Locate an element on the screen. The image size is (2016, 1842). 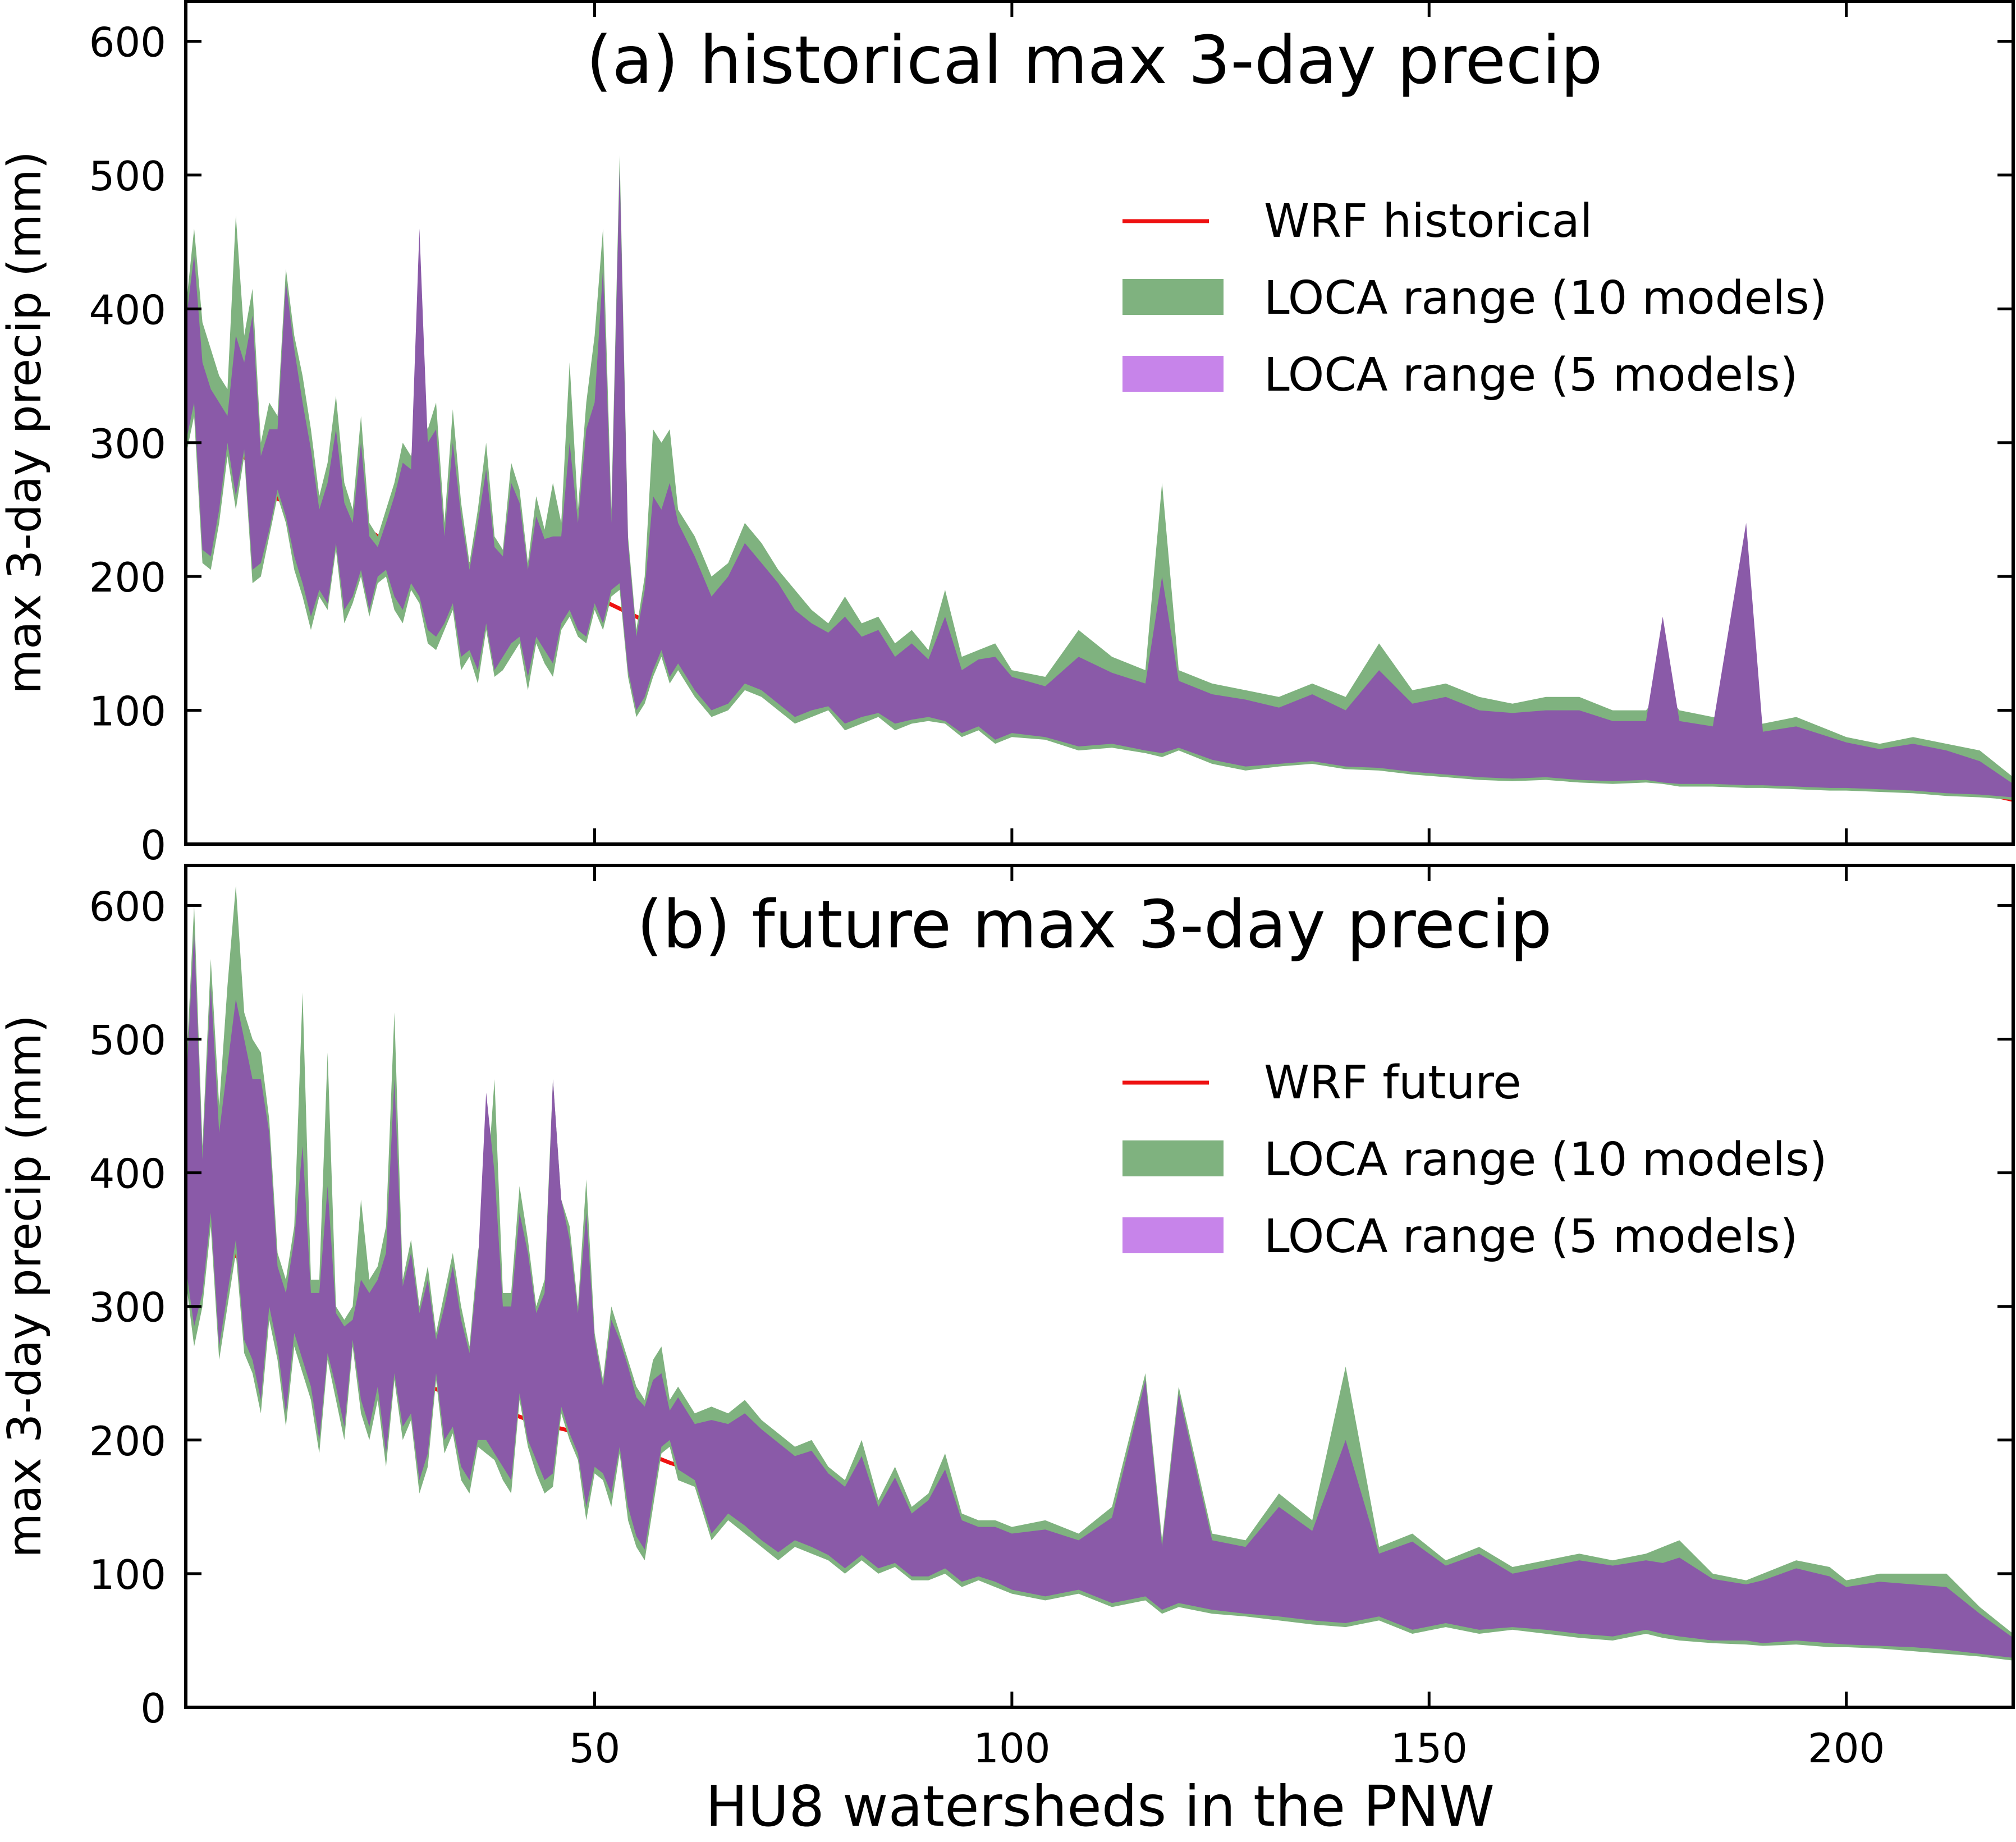
x-axis-label: HU8 watersheds in the PNW is located at coordinates (1100, 1806).